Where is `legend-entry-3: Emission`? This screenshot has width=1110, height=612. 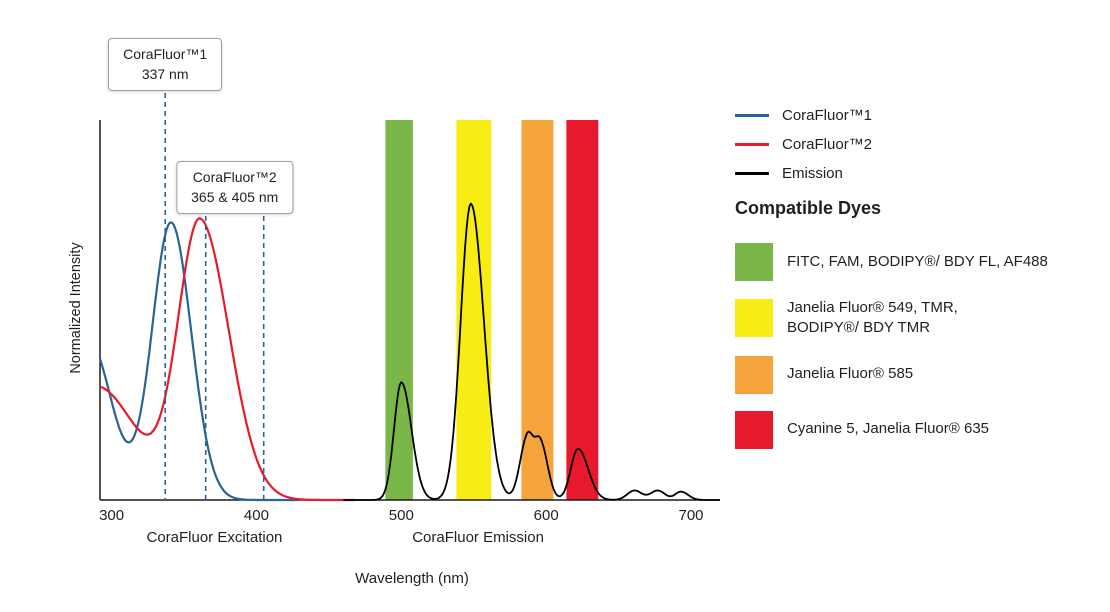
legend-entry-3: Emission is located at coordinates (803, 173).